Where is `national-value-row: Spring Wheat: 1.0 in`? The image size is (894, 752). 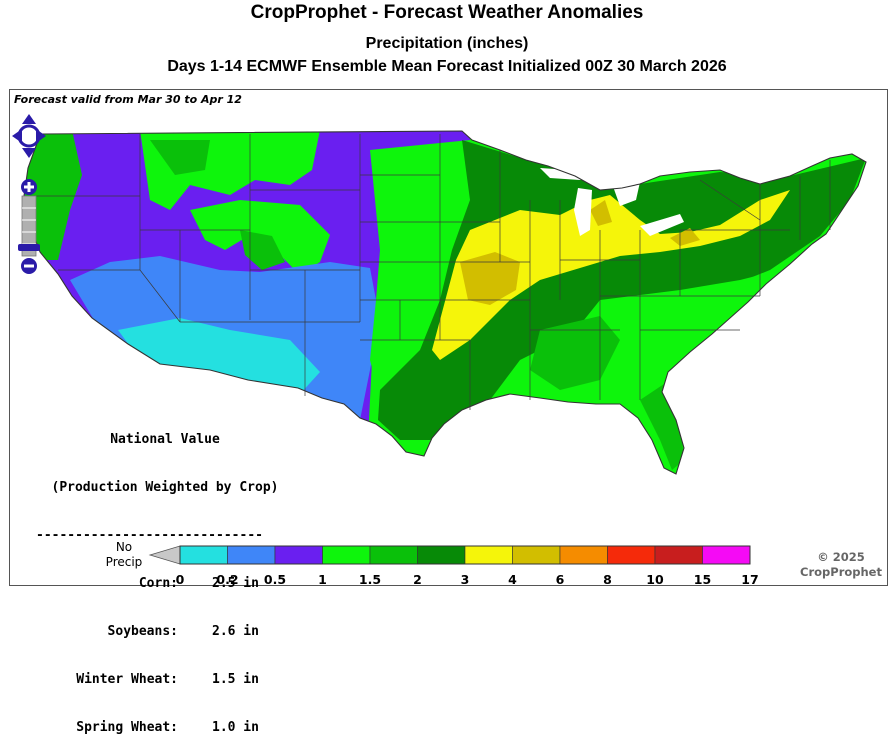 national-value-row: Spring Wheat: 1.0 in is located at coordinates (166, 728).